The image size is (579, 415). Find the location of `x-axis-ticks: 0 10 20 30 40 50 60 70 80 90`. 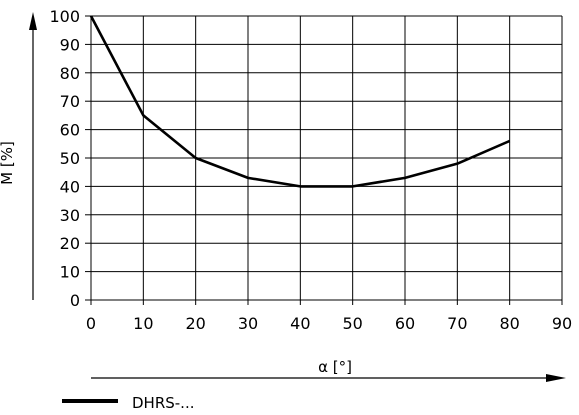

x-axis-ticks: 0 10 20 30 40 50 60 70 80 90 is located at coordinates (329, 316).